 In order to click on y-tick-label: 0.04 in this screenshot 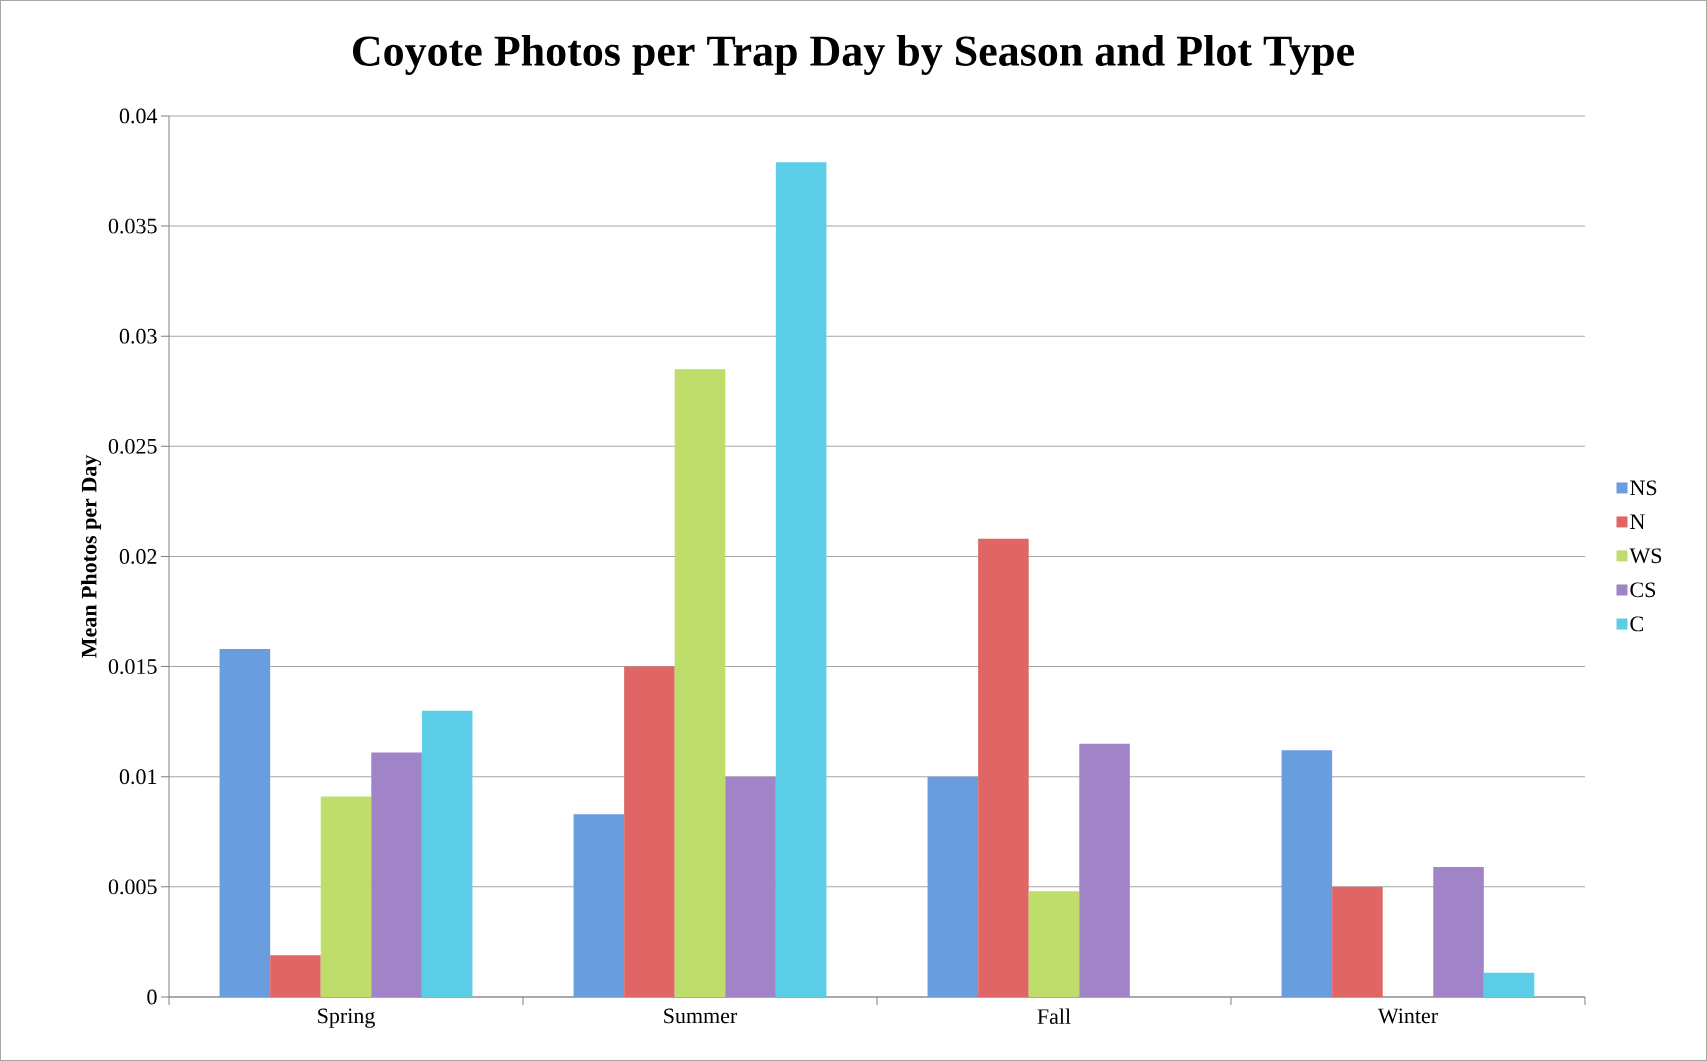, I will do `click(138, 116)`.